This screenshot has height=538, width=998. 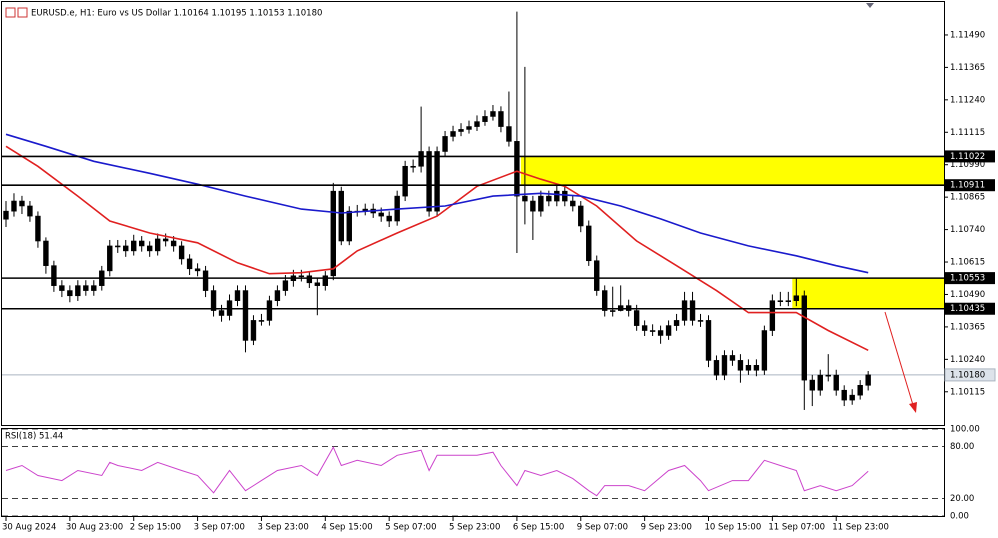 What do you see at coordinates (10, 12) in the screenshot?
I see `icon` at bounding box center [10, 12].